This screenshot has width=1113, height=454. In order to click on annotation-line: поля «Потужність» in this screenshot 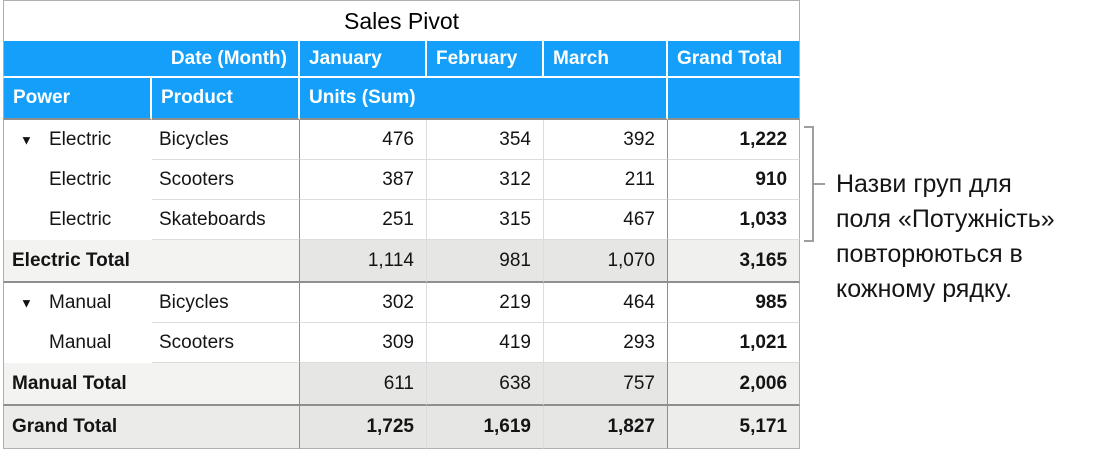, I will do `click(945, 219)`.